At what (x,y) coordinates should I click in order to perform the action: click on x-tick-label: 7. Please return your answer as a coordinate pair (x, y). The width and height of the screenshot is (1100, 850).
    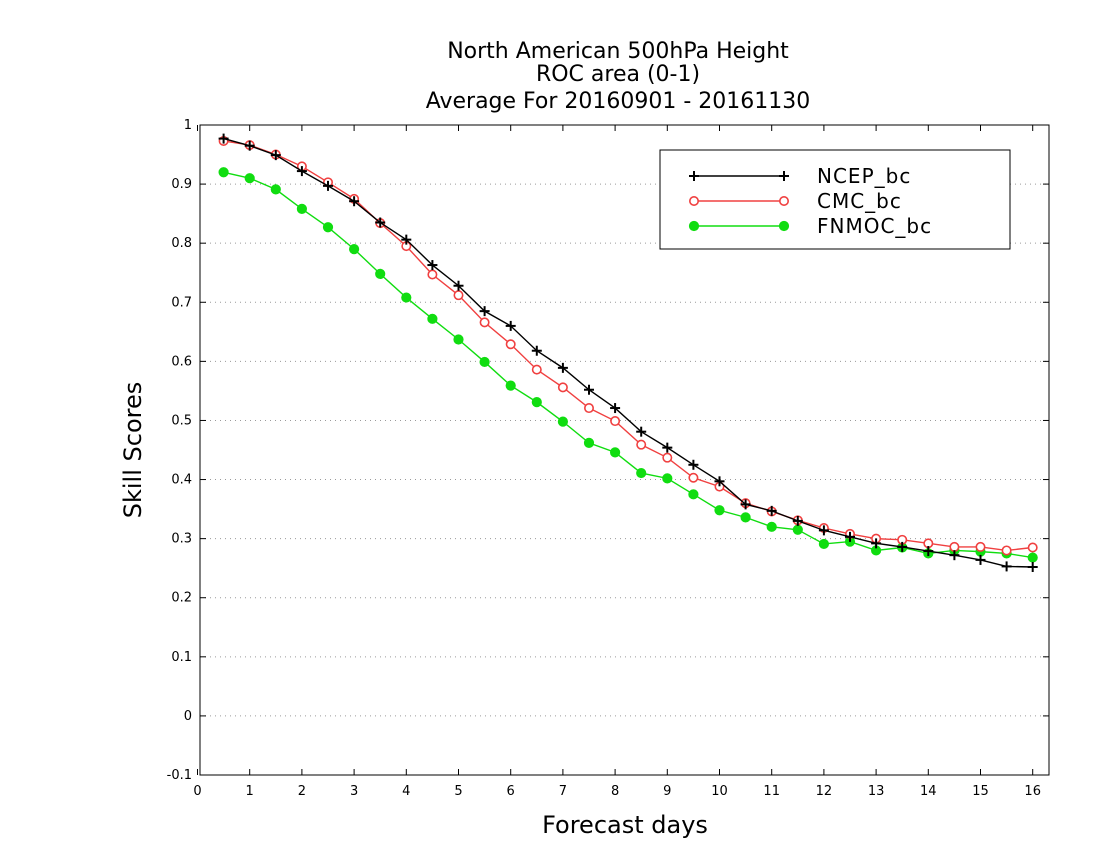
    Looking at the image, I should click on (563, 791).